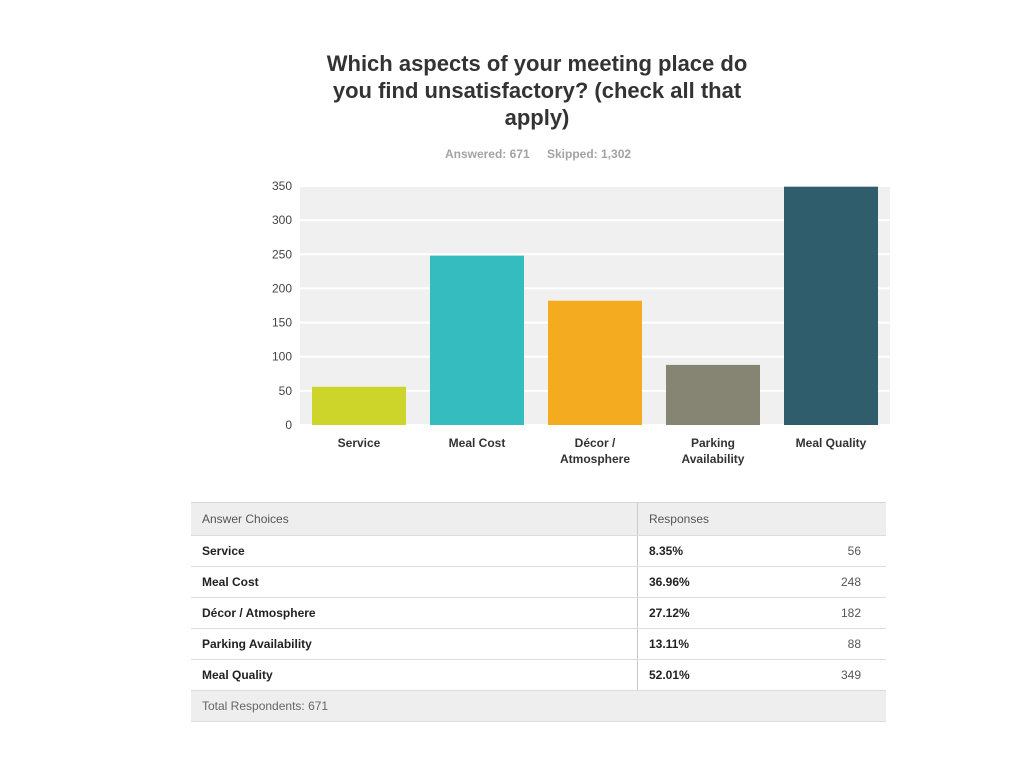  I want to click on table-header-row: Answer Choices Responses, so click(538, 519).